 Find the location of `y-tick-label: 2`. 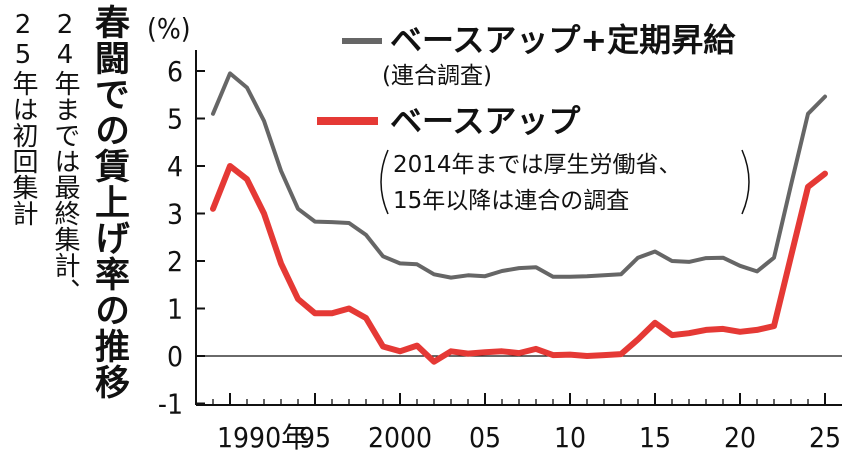

y-tick-label: 2 is located at coordinates (175, 261).